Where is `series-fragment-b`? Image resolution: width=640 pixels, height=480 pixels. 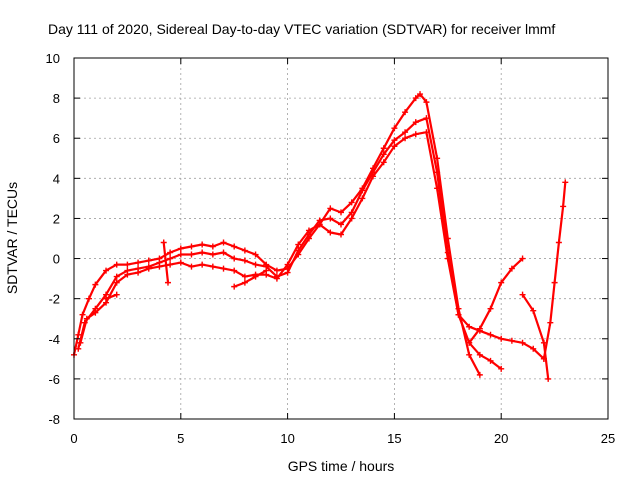
series-fragment-b is located at coordinates (165, 262).